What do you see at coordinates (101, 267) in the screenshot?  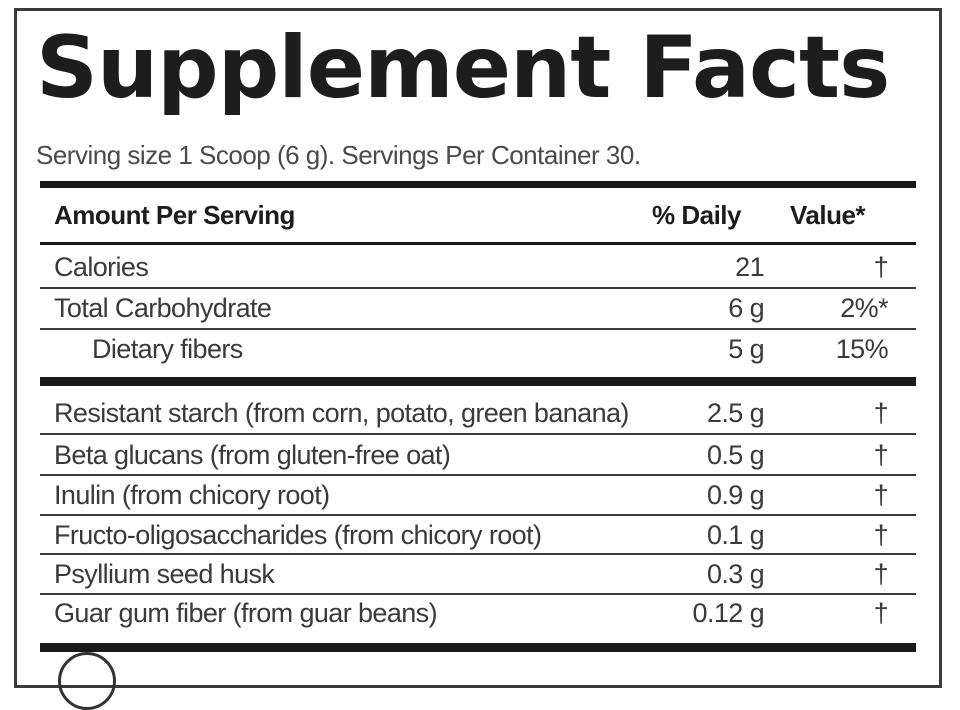 I see `nutrient-label-calories: Calories` at bounding box center [101, 267].